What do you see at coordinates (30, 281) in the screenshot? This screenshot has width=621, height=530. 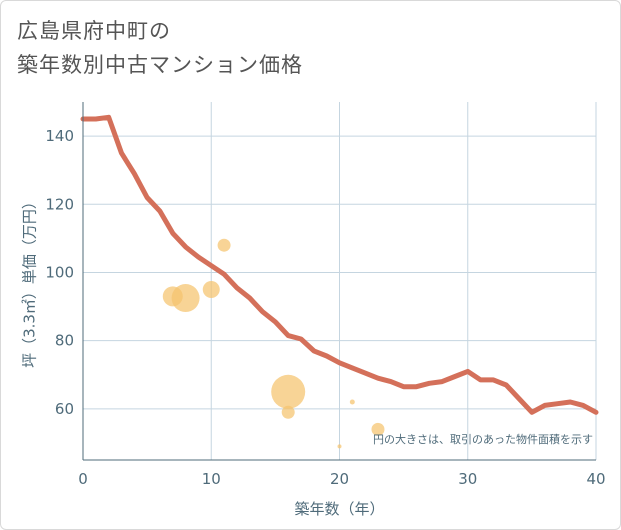 I see `y-axis-title: 坪（3.3㎡）単価（万円）` at bounding box center [30, 281].